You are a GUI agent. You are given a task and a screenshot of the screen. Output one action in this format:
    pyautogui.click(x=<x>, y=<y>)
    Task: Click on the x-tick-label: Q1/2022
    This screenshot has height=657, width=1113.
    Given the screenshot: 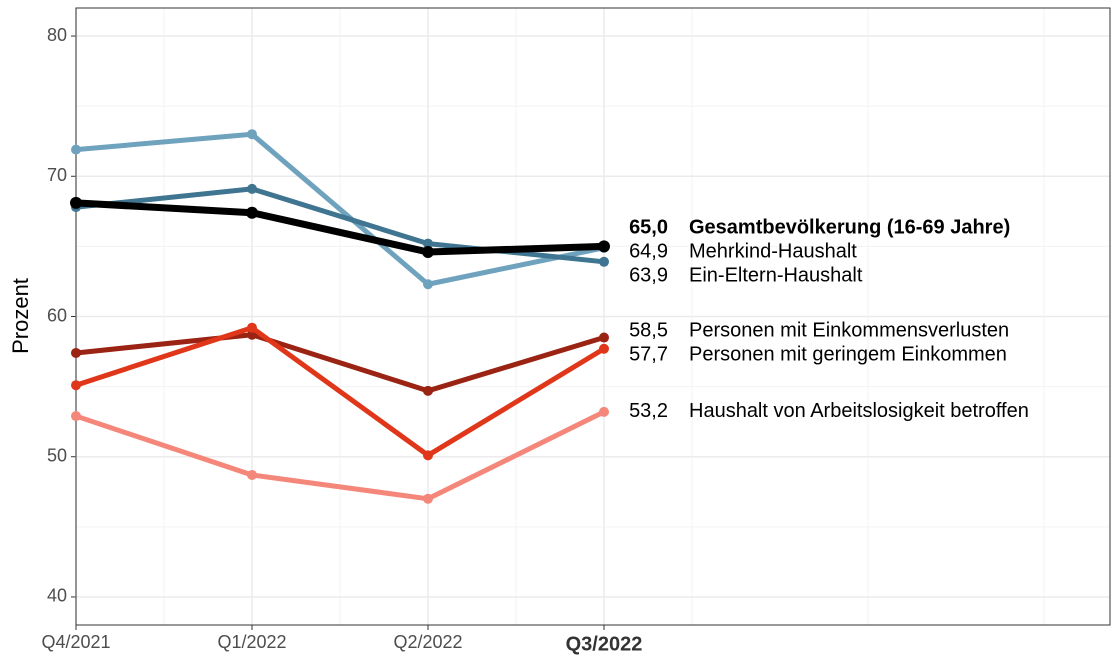 What is the action you would take?
    pyautogui.click(x=251, y=642)
    